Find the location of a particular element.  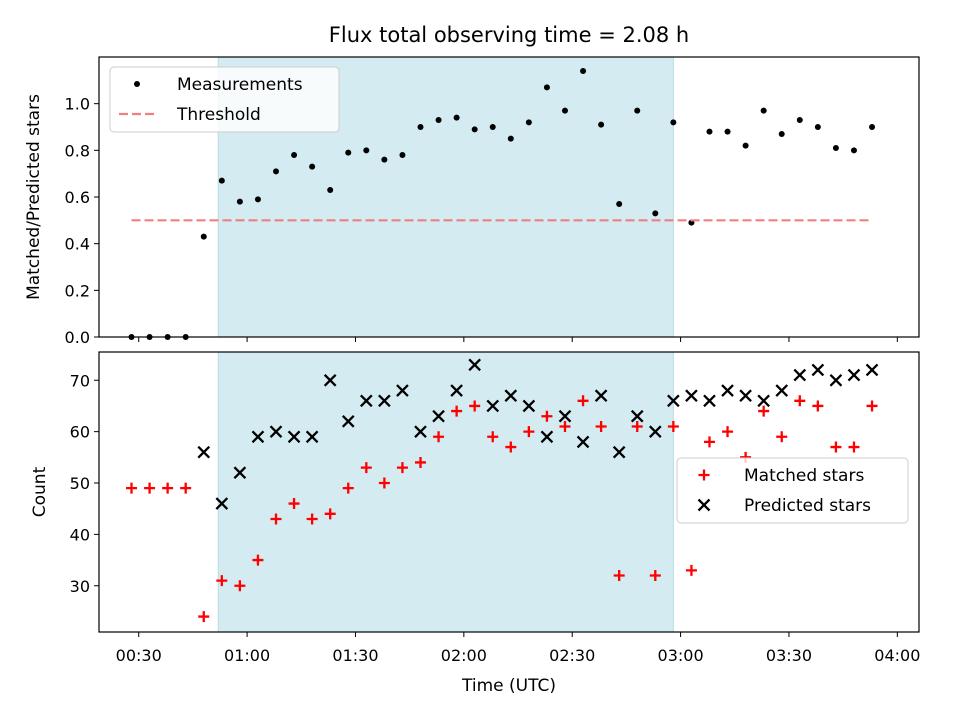

bottom-x-tick-label: 01:30 is located at coordinates (355, 655).